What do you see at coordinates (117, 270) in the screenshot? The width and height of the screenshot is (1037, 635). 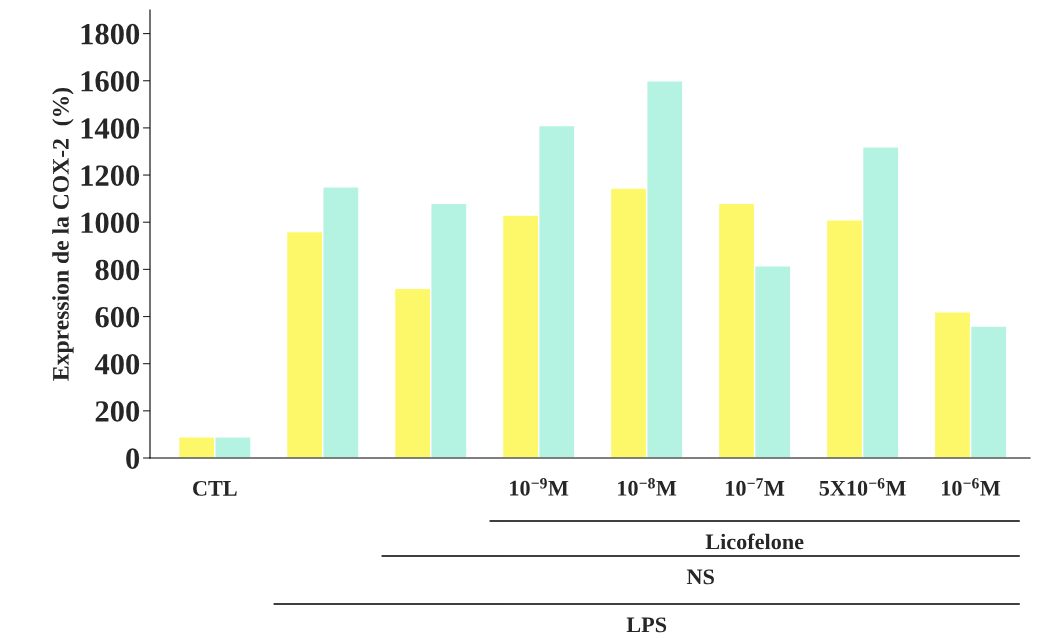 I see `y-tick-label: 800` at bounding box center [117, 270].